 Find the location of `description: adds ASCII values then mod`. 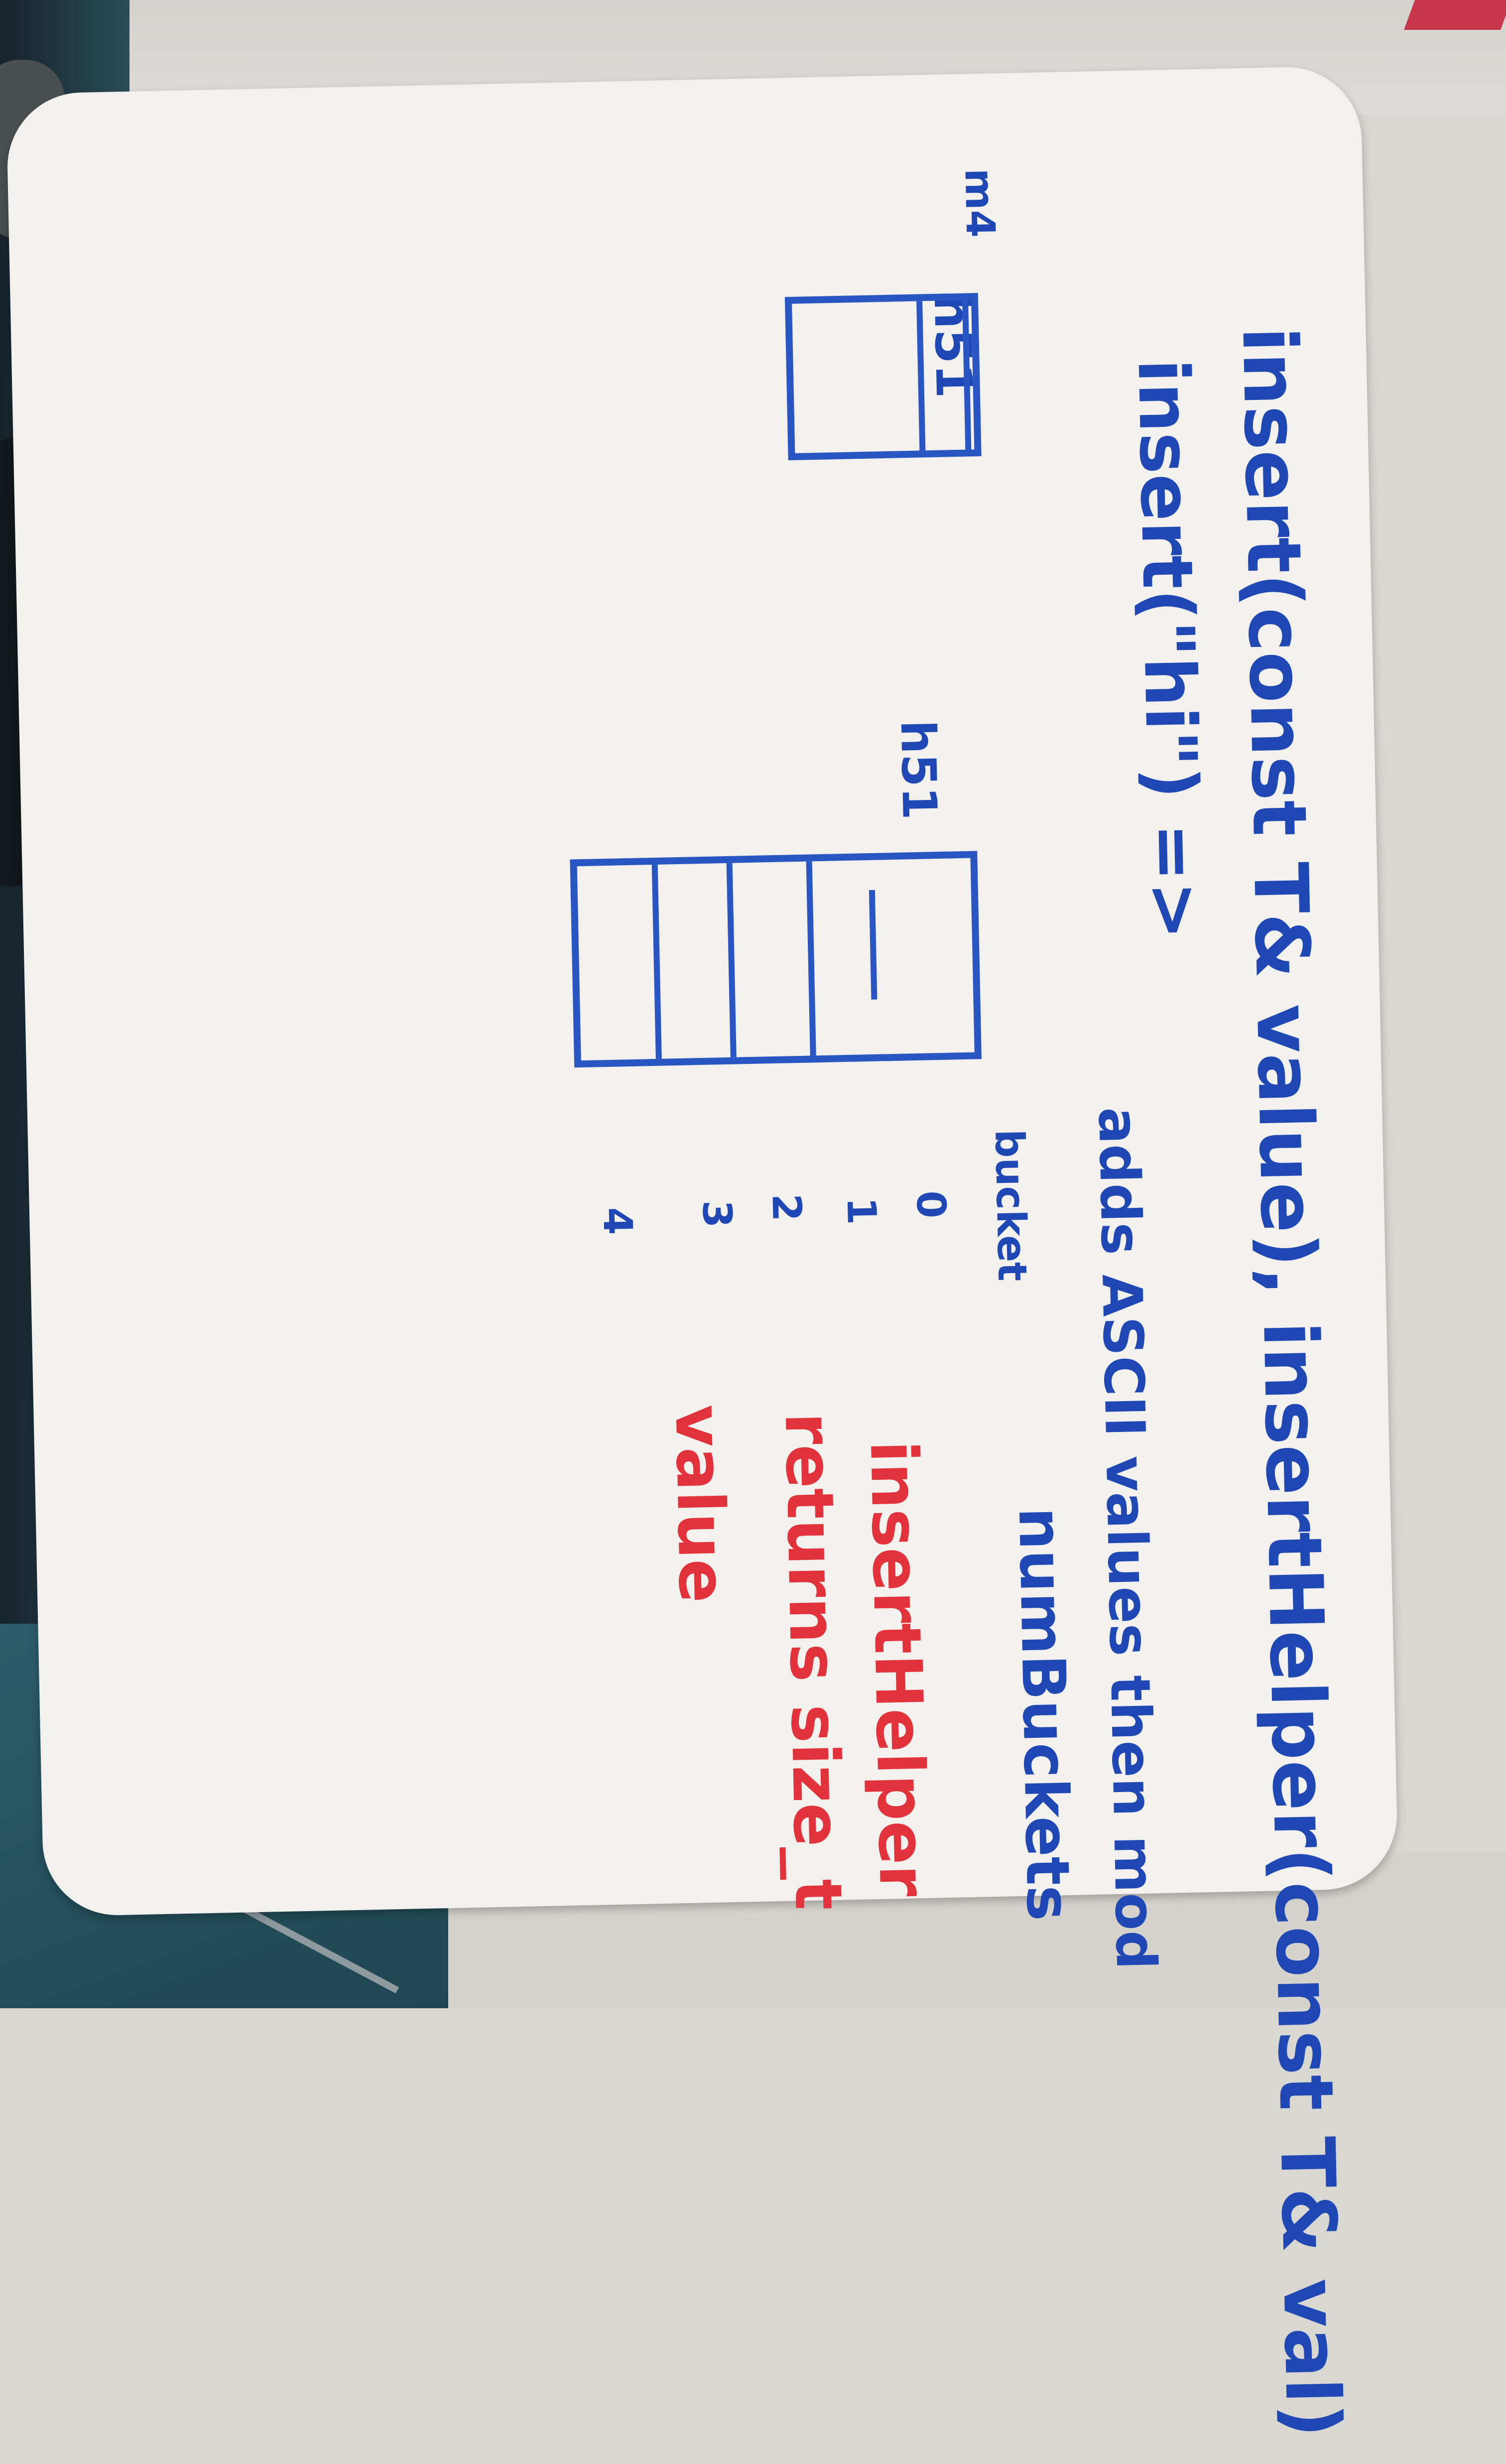

description: adds ASCII values then mod is located at coordinates (1127, 1538).